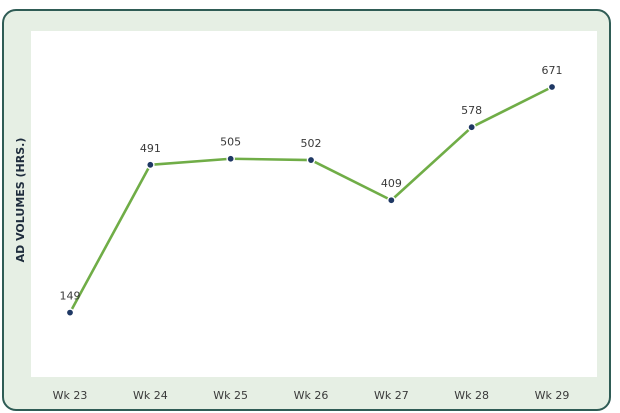  What do you see at coordinates (70, 395) in the screenshot?
I see `x-tick-label: Wk 23` at bounding box center [70, 395].